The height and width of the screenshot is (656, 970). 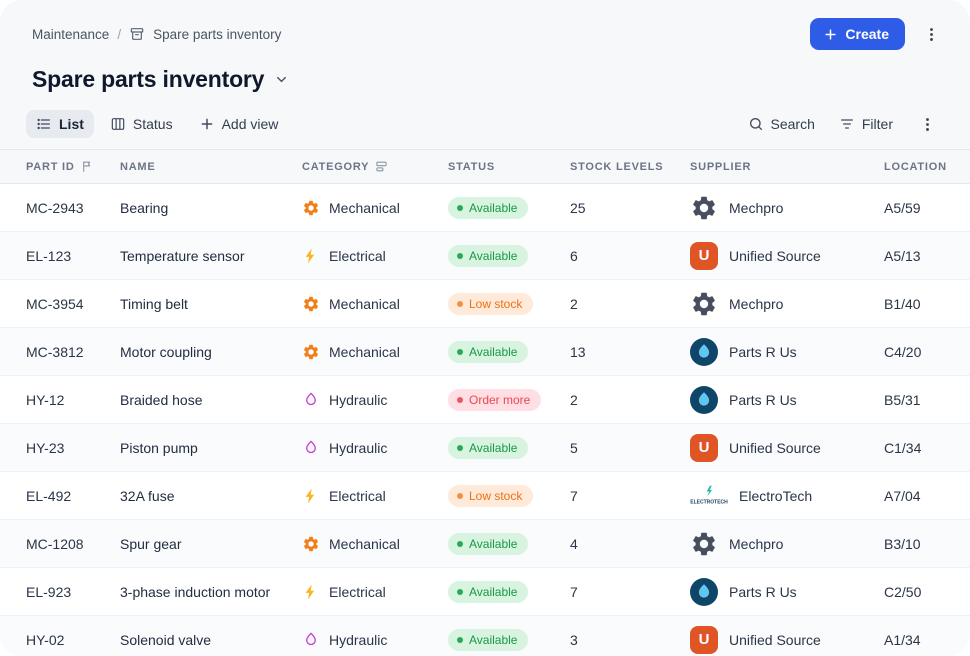 I want to click on breadcrumb: Maintenance / Spare parts inventory, so click(x=156, y=34).